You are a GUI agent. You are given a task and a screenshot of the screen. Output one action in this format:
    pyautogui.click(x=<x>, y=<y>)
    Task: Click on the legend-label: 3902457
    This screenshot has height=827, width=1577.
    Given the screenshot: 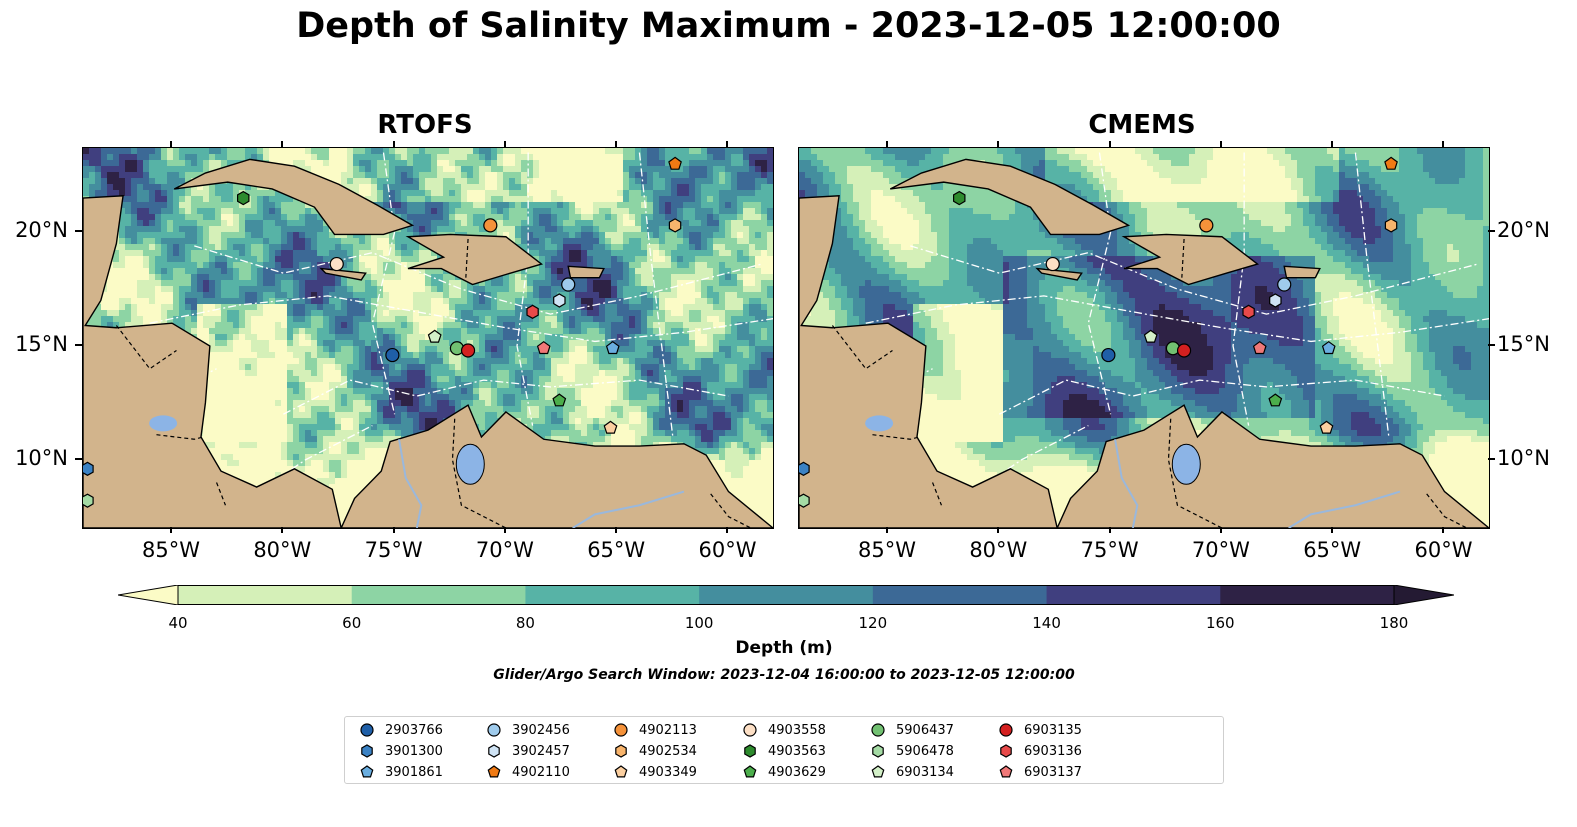 What is the action you would take?
    pyautogui.click(x=541, y=751)
    